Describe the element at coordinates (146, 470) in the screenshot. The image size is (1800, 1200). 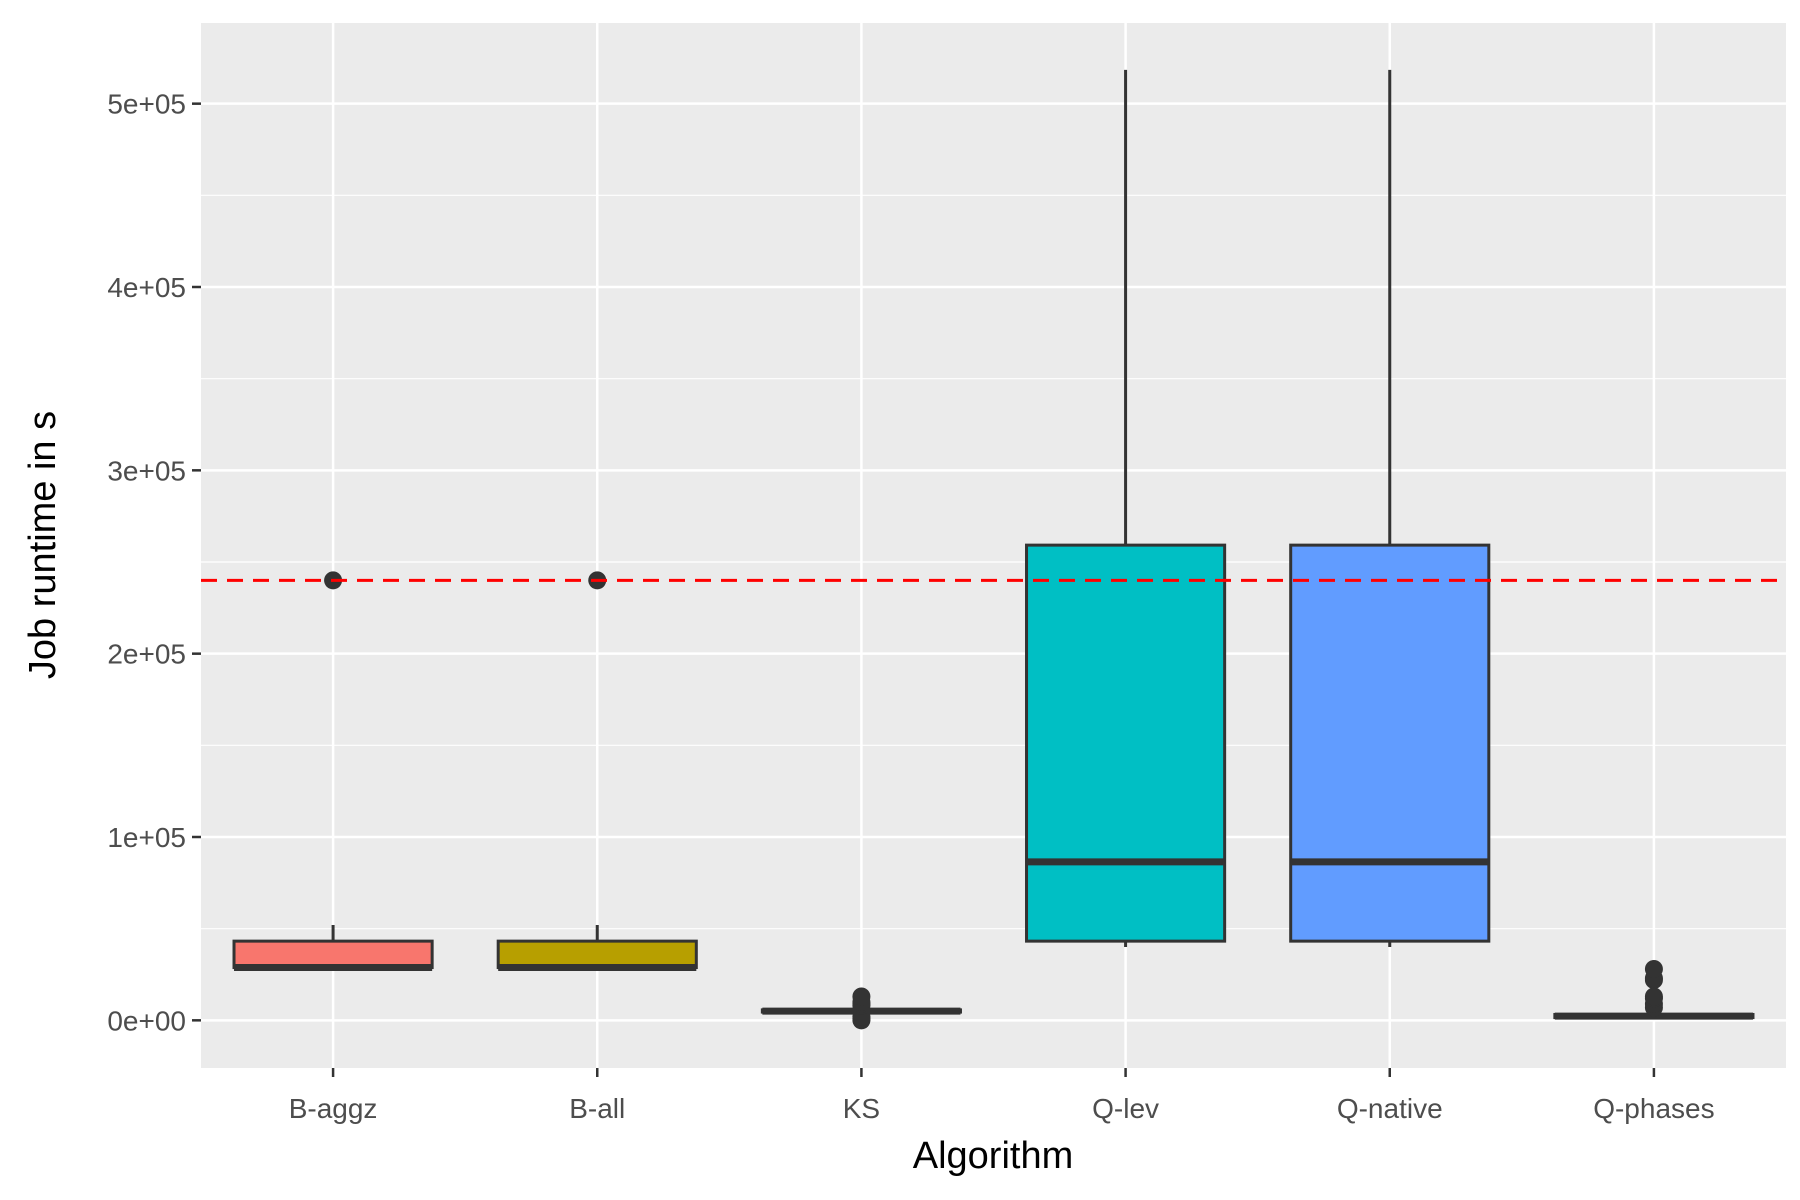
I see `y-tick-label: 3e+05` at that location.